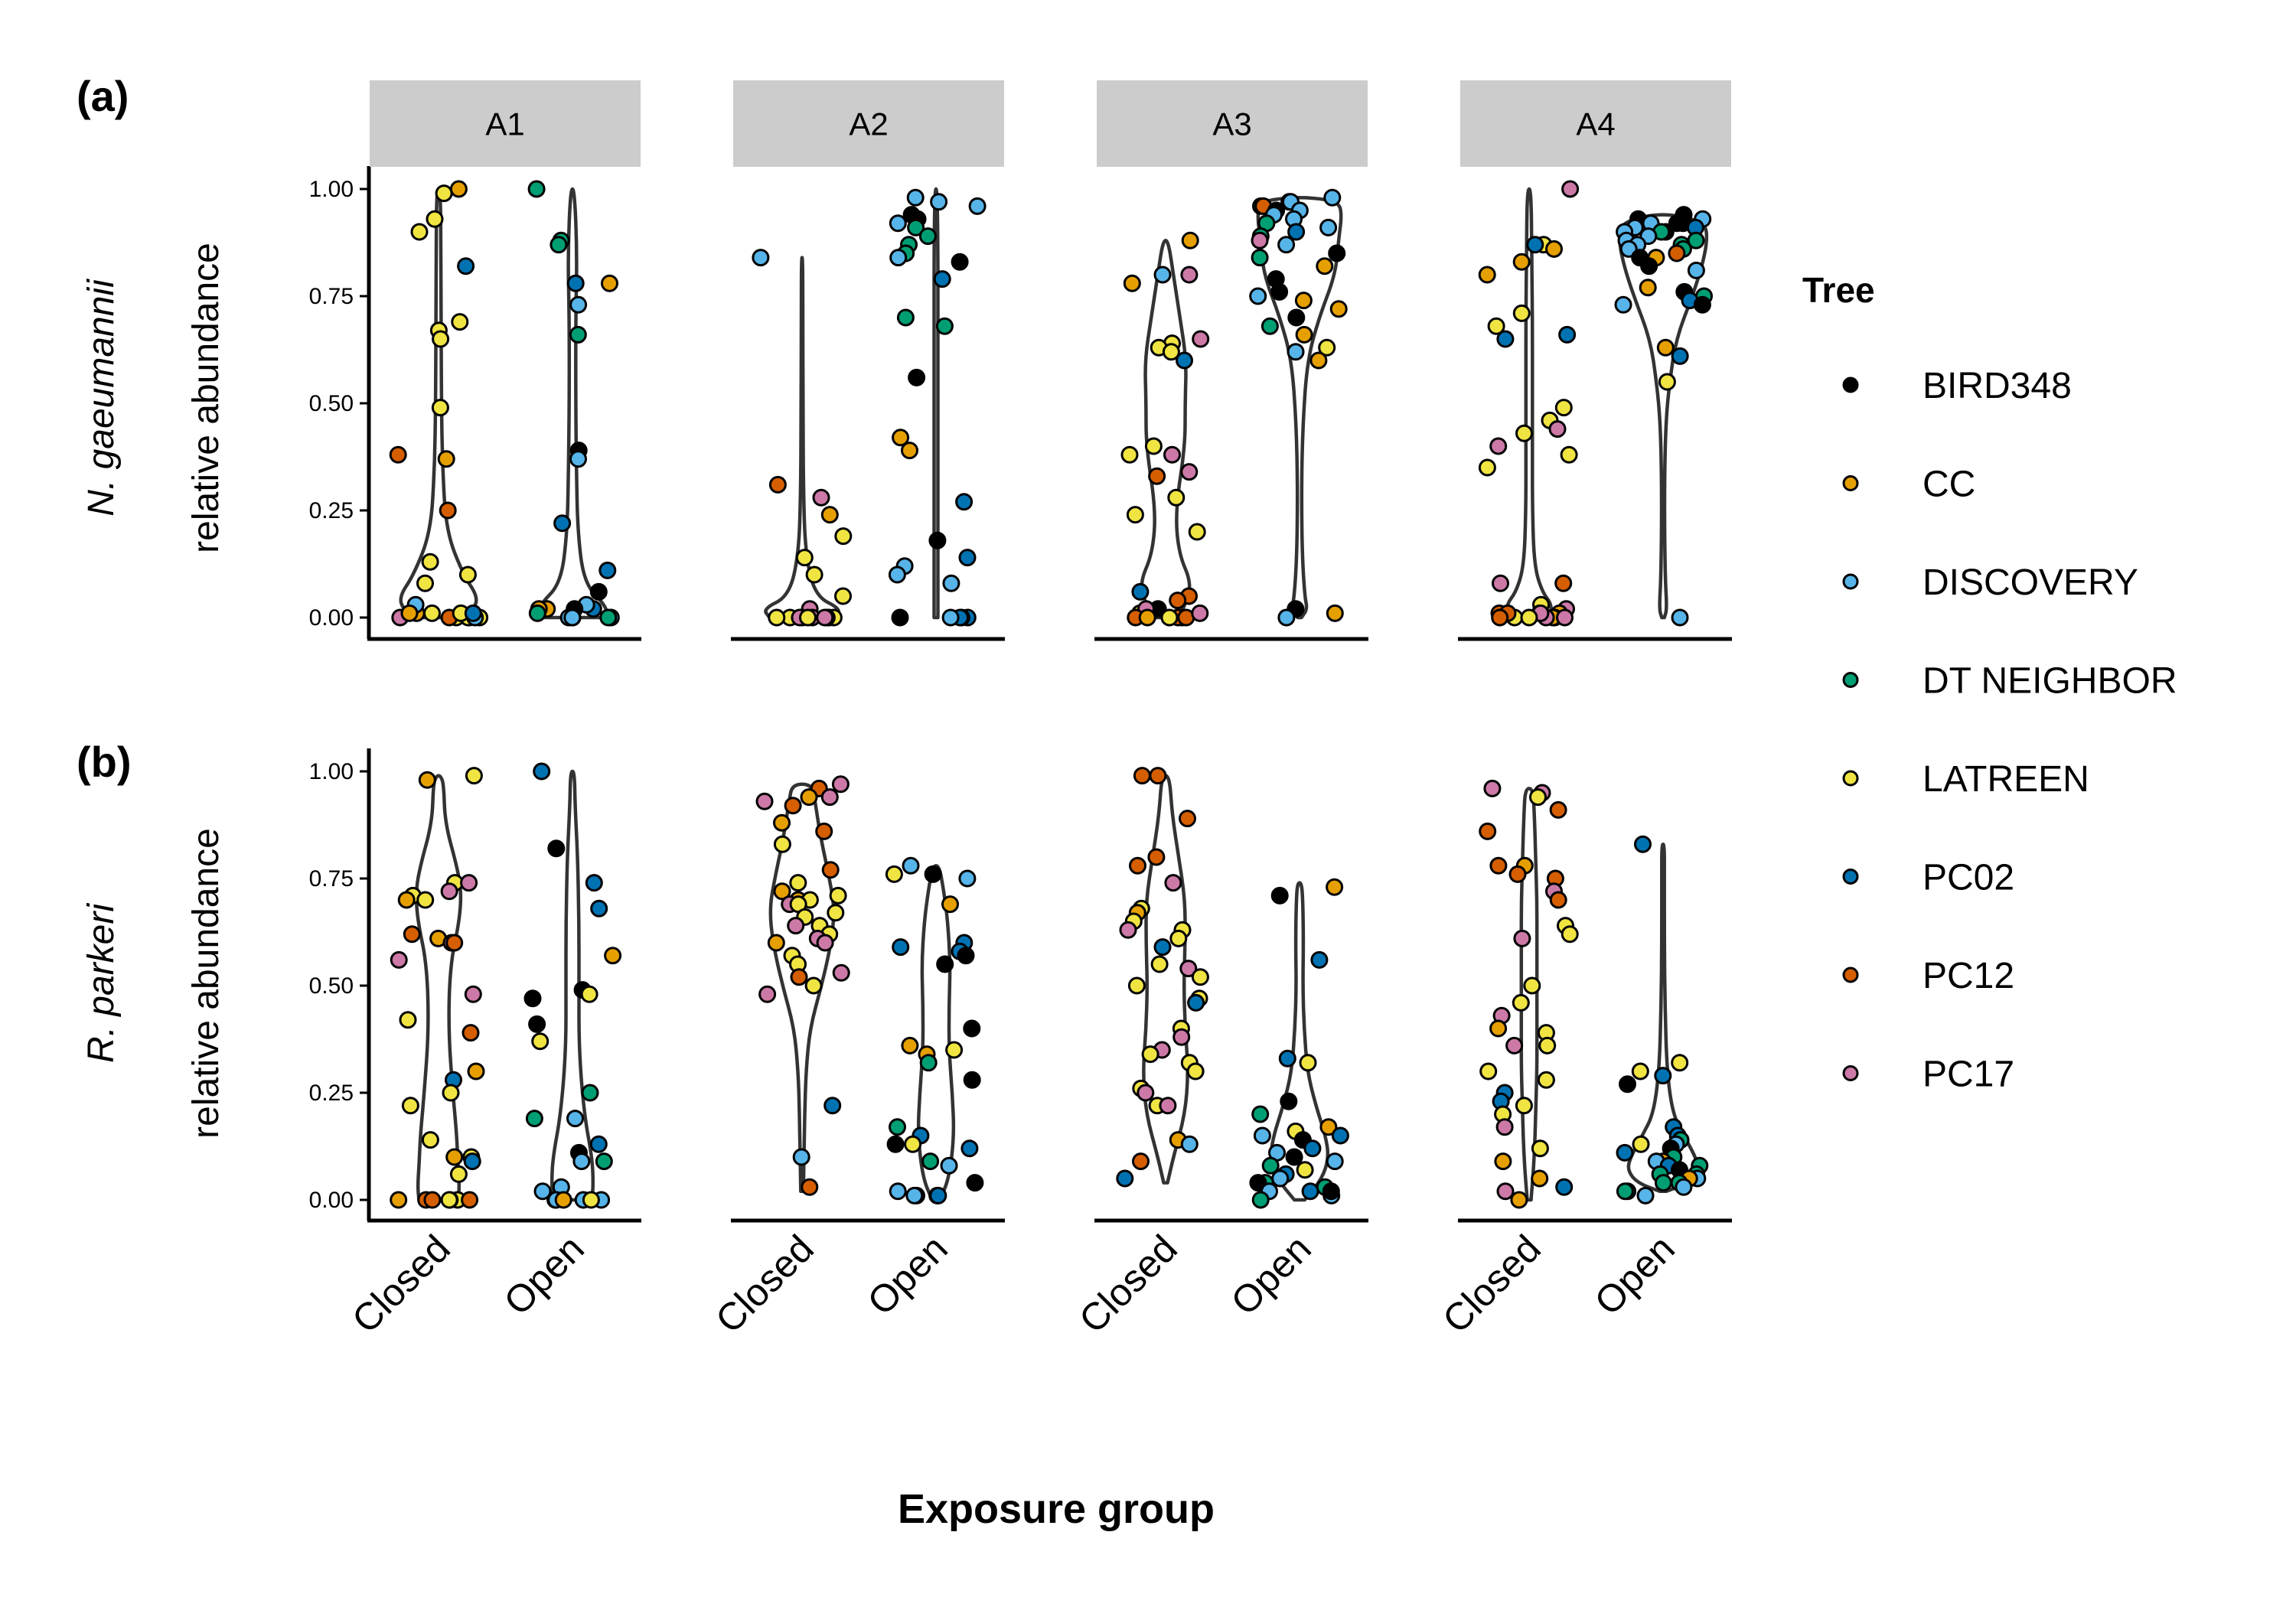 This screenshot has width=2296, height=1607. What do you see at coordinates (1166, 429) in the screenshot?
I see `violin-closed` at bounding box center [1166, 429].